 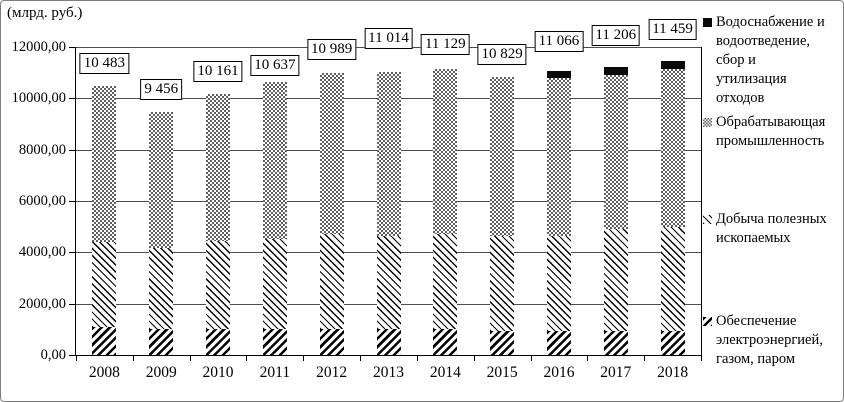 What do you see at coordinates (756, 321) in the screenshot?
I see `legend-label-line: Обеспечение` at bounding box center [756, 321].